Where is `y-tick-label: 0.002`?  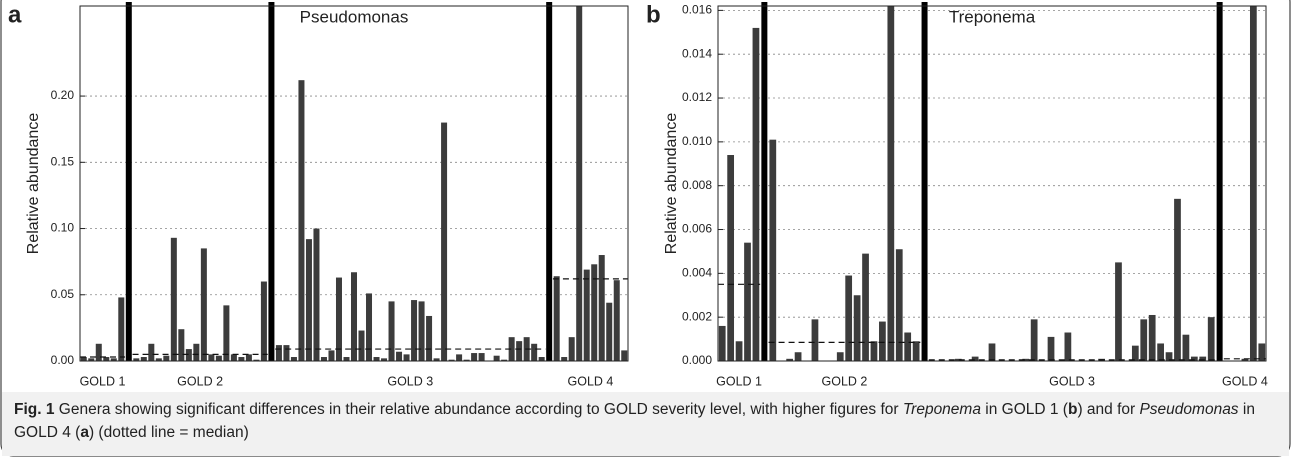
y-tick-label: 0.002 is located at coordinates (697, 316).